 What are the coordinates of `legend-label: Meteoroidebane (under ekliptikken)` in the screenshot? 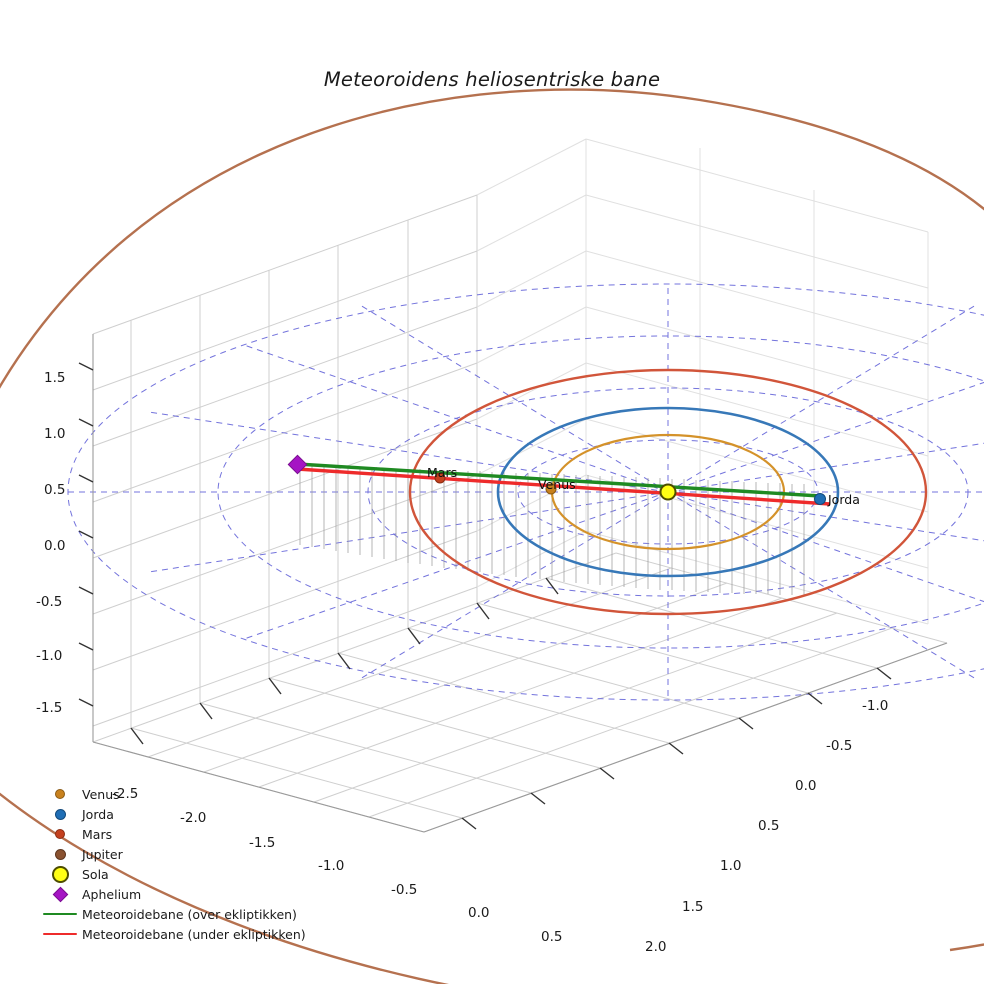 It's located at (194, 934).